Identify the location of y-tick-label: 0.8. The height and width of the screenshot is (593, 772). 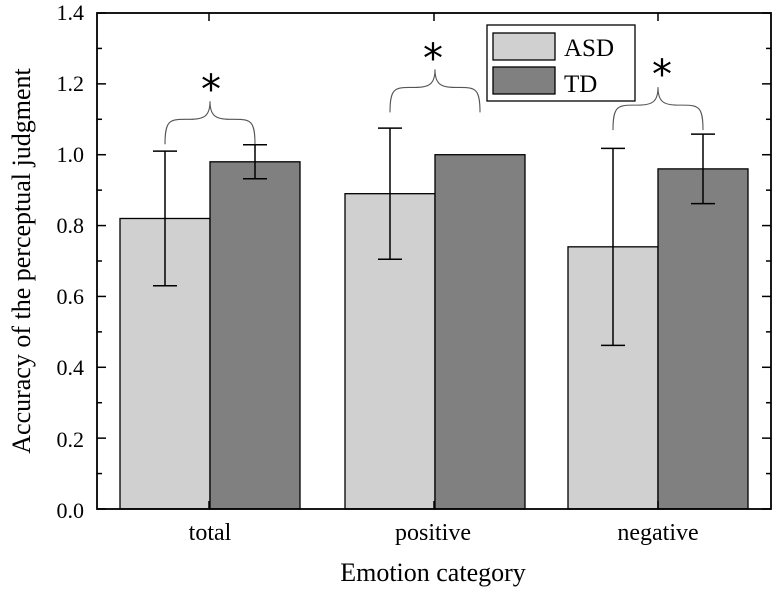
(71, 225).